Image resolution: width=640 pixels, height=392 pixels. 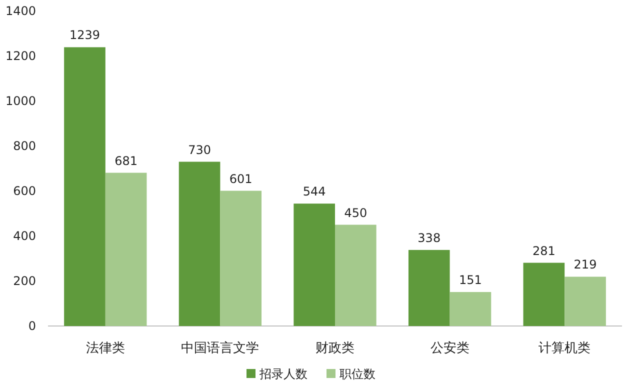 What do you see at coordinates (429, 237) in the screenshot?
I see `data-label: 338` at bounding box center [429, 237].